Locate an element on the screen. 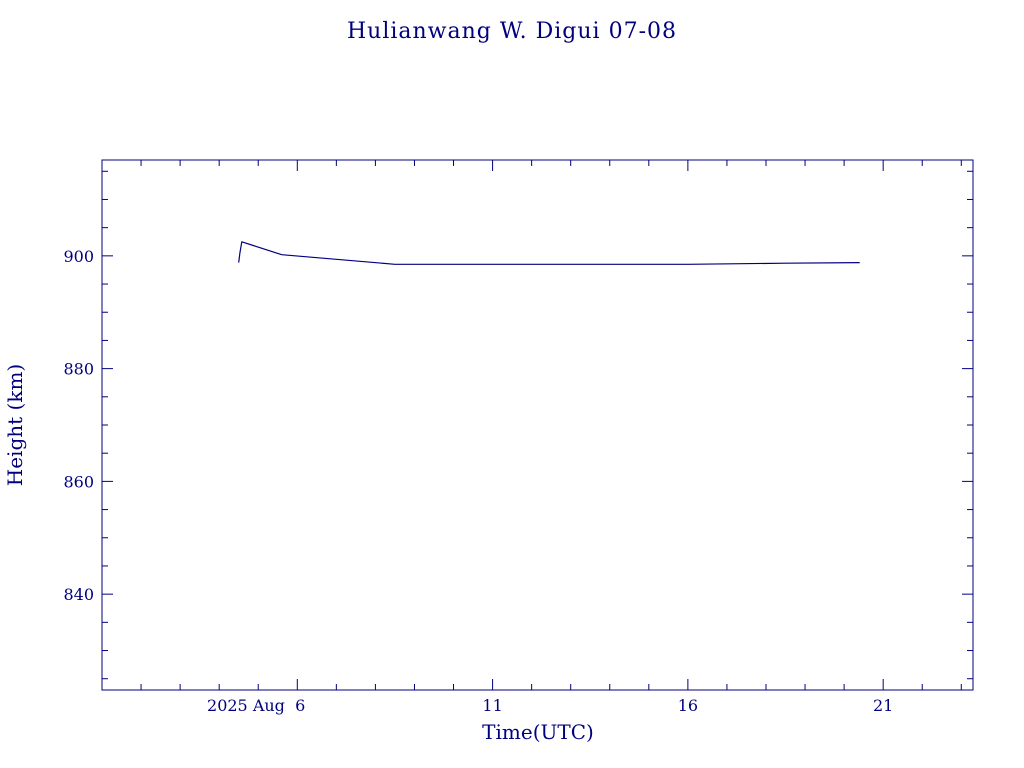 Image resolution: width=1024 pixels, height=768 pixels. series-group is located at coordinates (549, 253).